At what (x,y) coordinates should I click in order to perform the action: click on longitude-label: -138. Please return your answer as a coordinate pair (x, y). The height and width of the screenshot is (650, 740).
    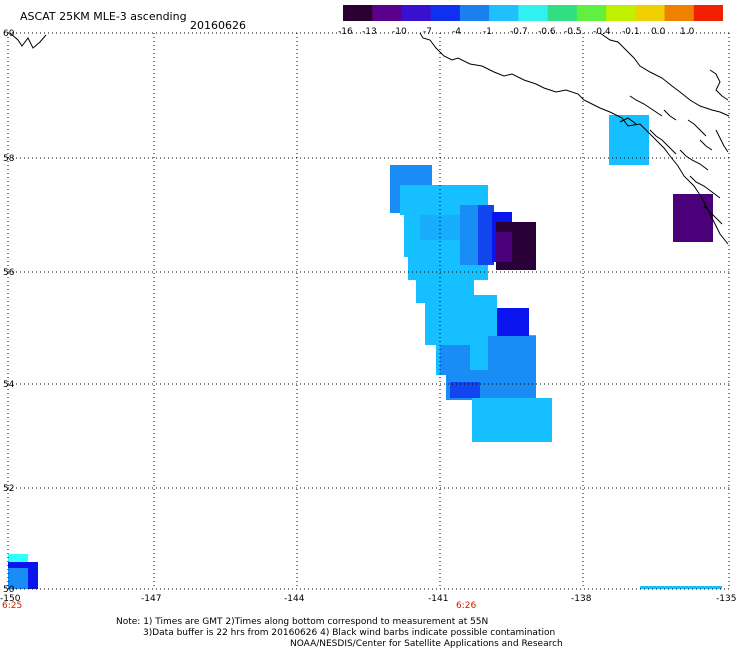
    Looking at the image, I should click on (581, 599).